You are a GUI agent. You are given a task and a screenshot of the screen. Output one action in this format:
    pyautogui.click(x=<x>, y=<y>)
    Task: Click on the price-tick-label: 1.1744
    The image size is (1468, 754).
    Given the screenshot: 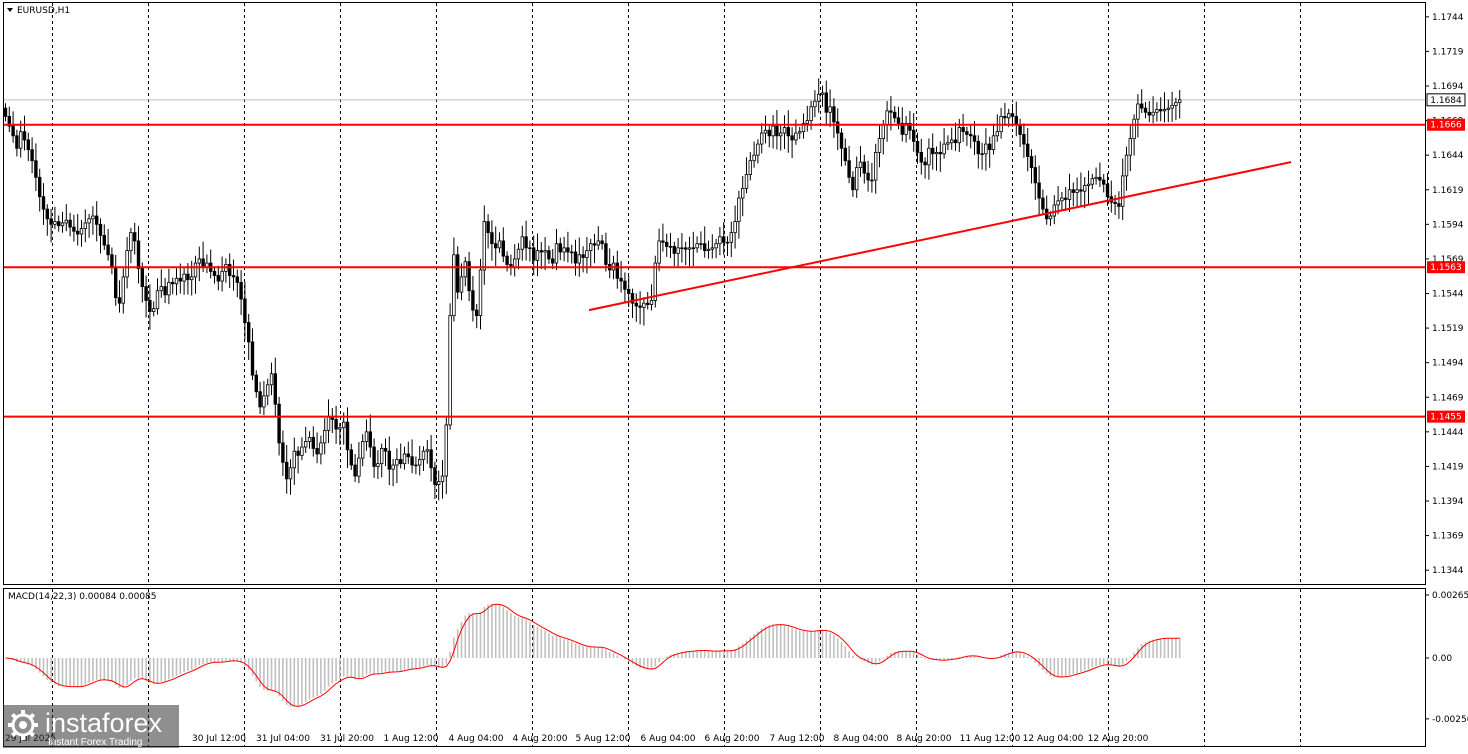 What is the action you would take?
    pyautogui.click(x=1448, y=18)
    